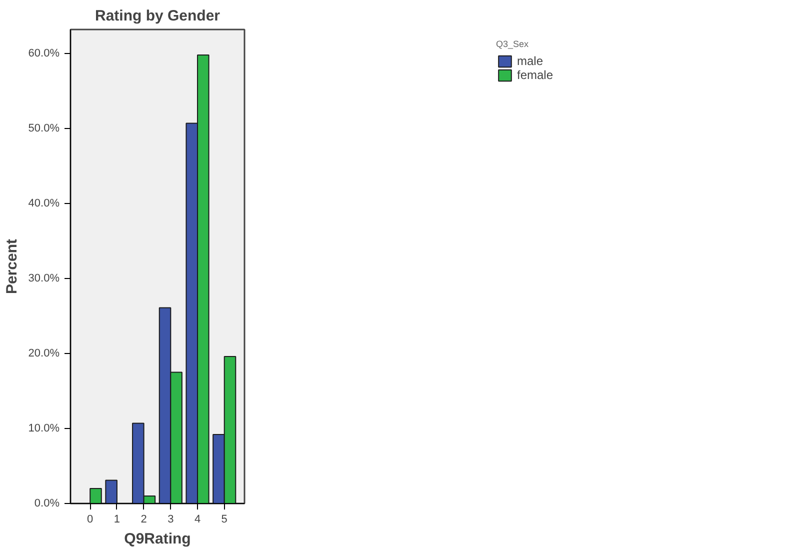 This screenshot has width=809, height=554. I want to click on x-tick-label: 5, so click(224, 520).